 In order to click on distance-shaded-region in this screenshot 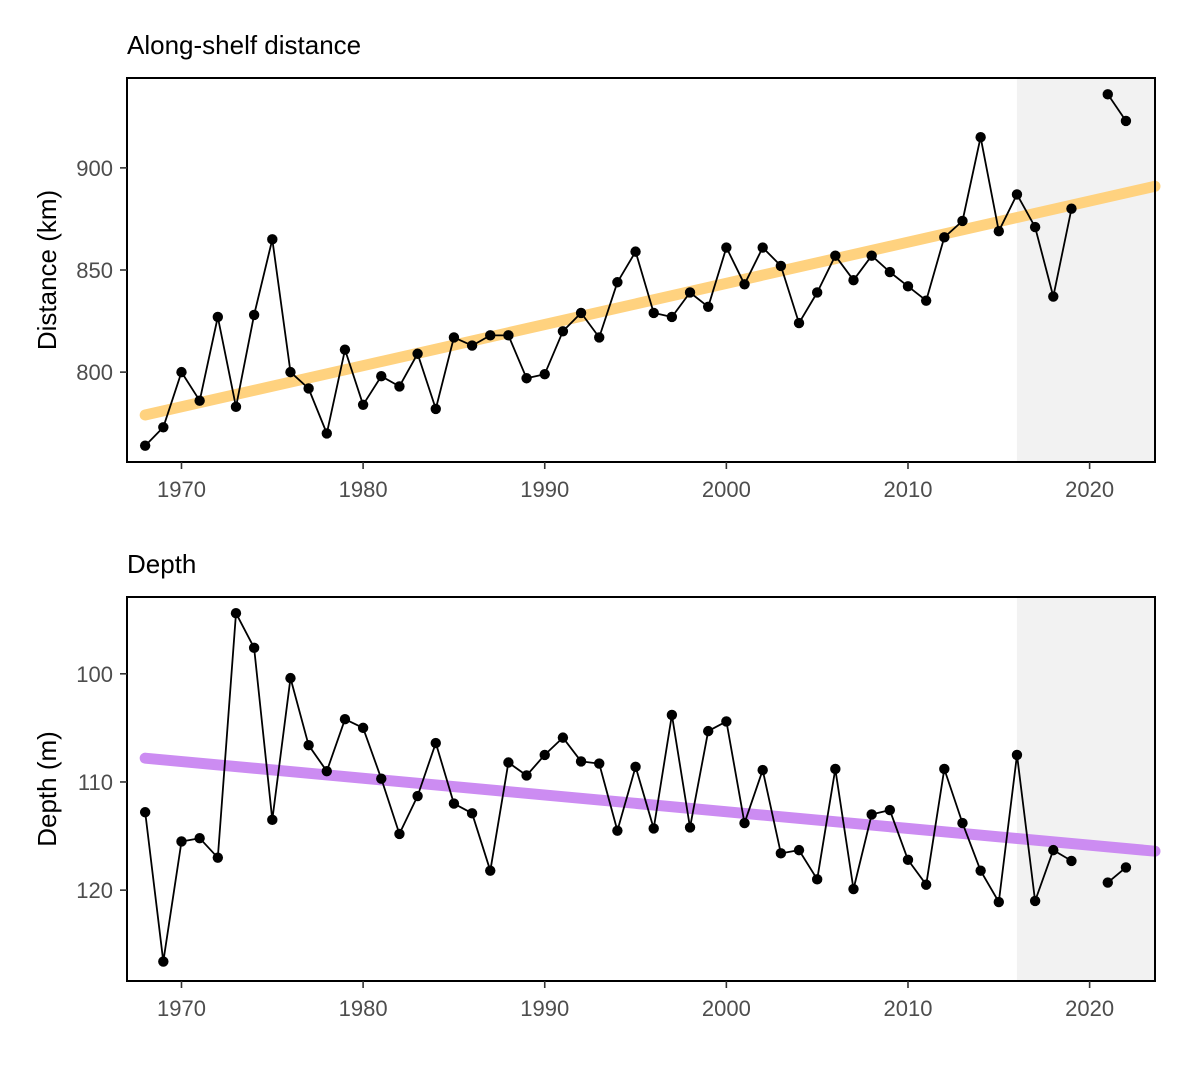, I will do `click(1085, 270)`.